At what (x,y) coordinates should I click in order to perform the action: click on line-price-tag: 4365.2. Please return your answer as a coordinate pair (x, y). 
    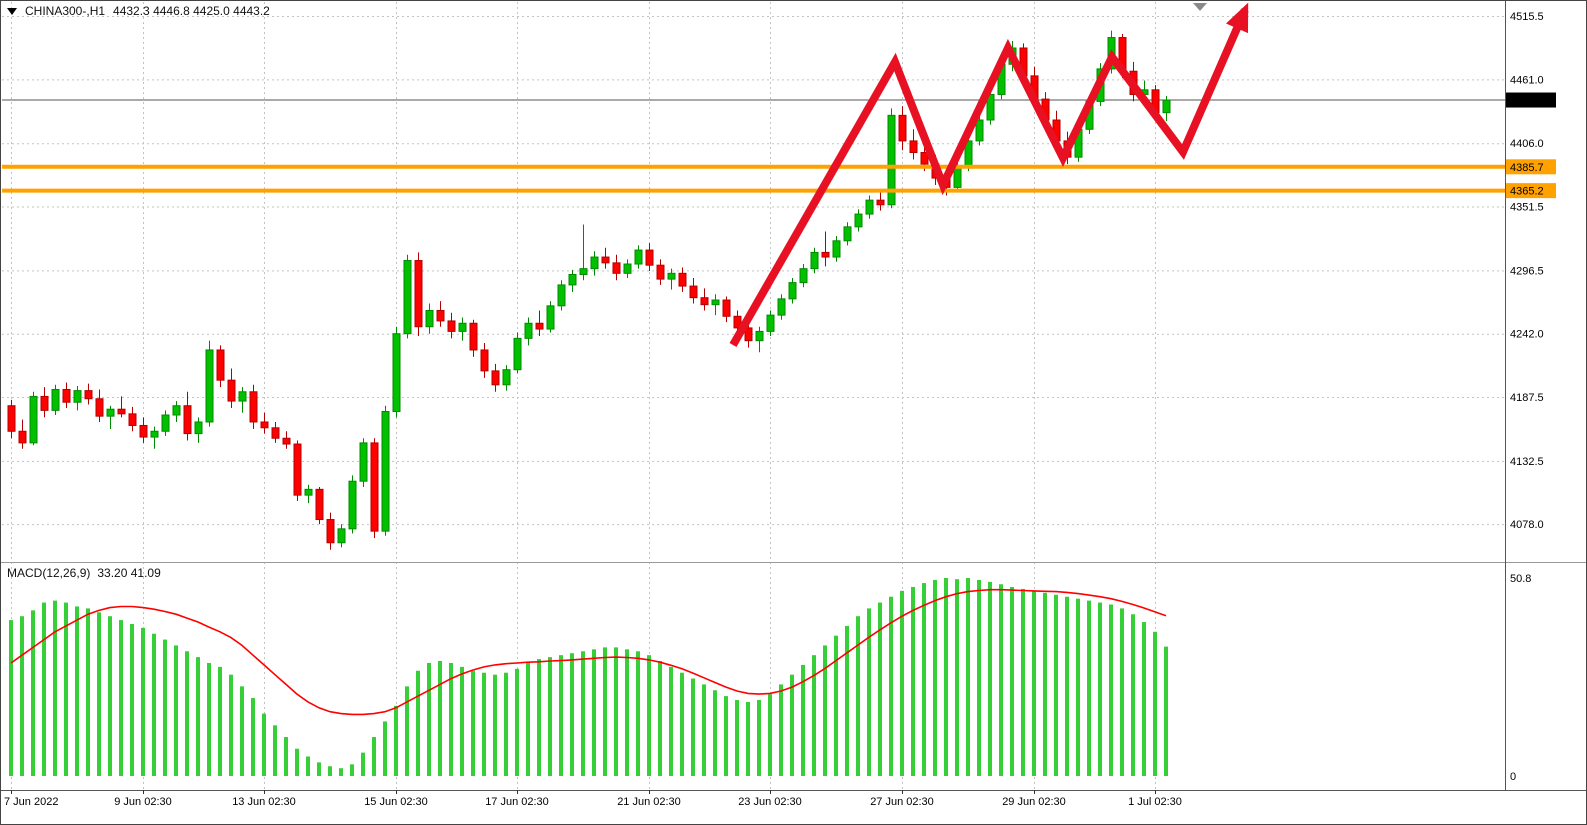
    Looking at the image, I should click on (1531, 191).